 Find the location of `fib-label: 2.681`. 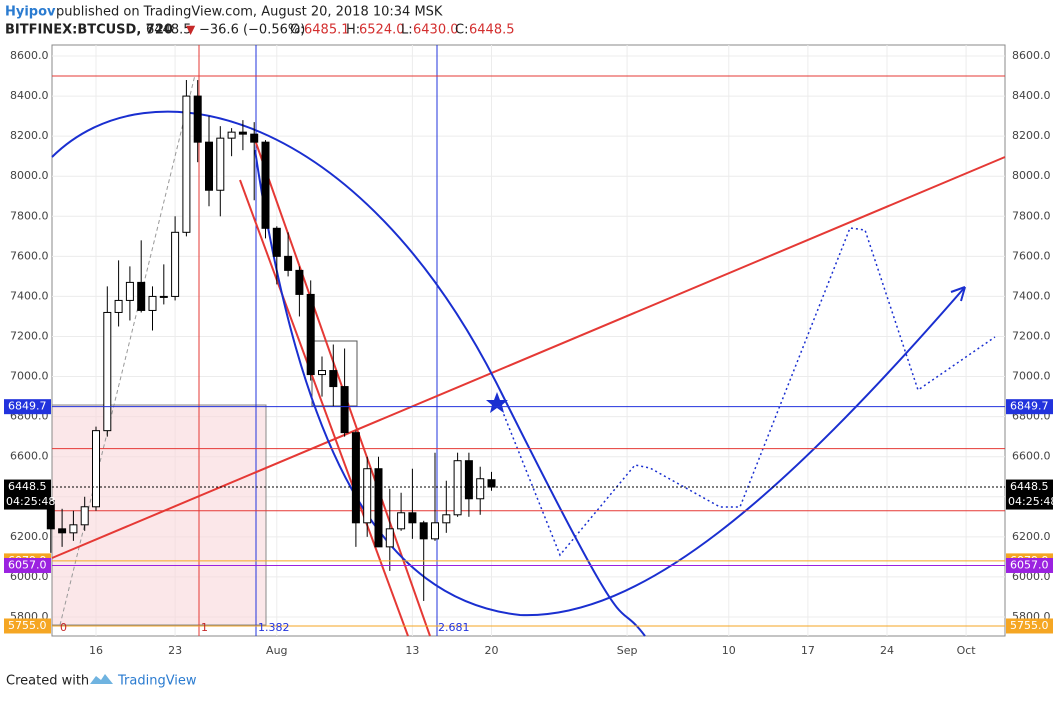

fib-label: 2.681 is located at coordinates (454, 627).